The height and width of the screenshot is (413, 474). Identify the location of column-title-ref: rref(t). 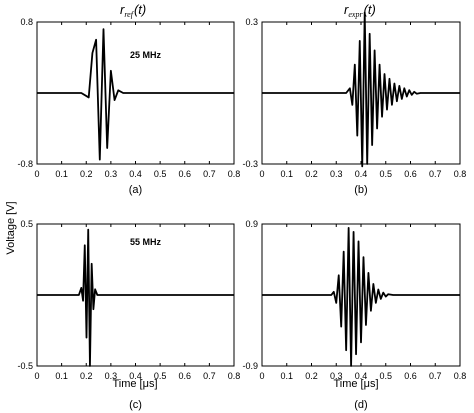
(133, 10).